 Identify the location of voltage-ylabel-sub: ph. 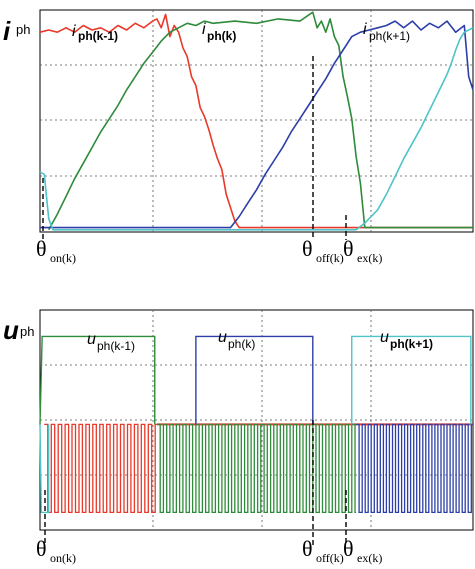
(27, 331).